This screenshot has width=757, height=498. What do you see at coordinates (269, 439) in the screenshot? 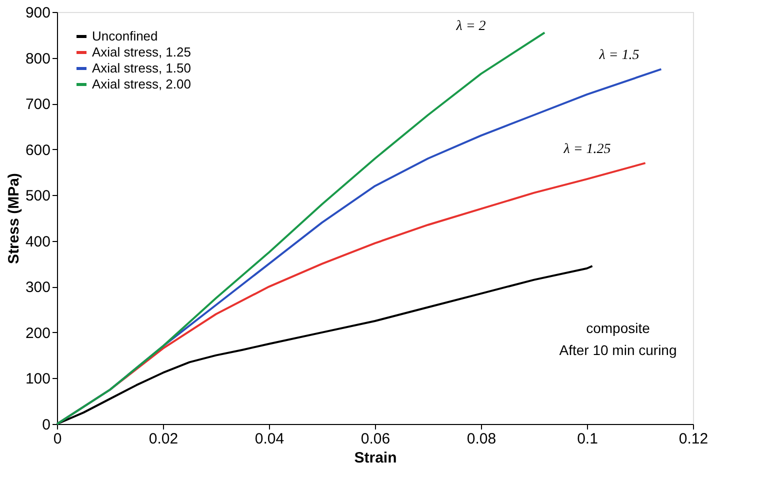
I see `x-tick-label: 0.04` at bounding box center [269, 439].